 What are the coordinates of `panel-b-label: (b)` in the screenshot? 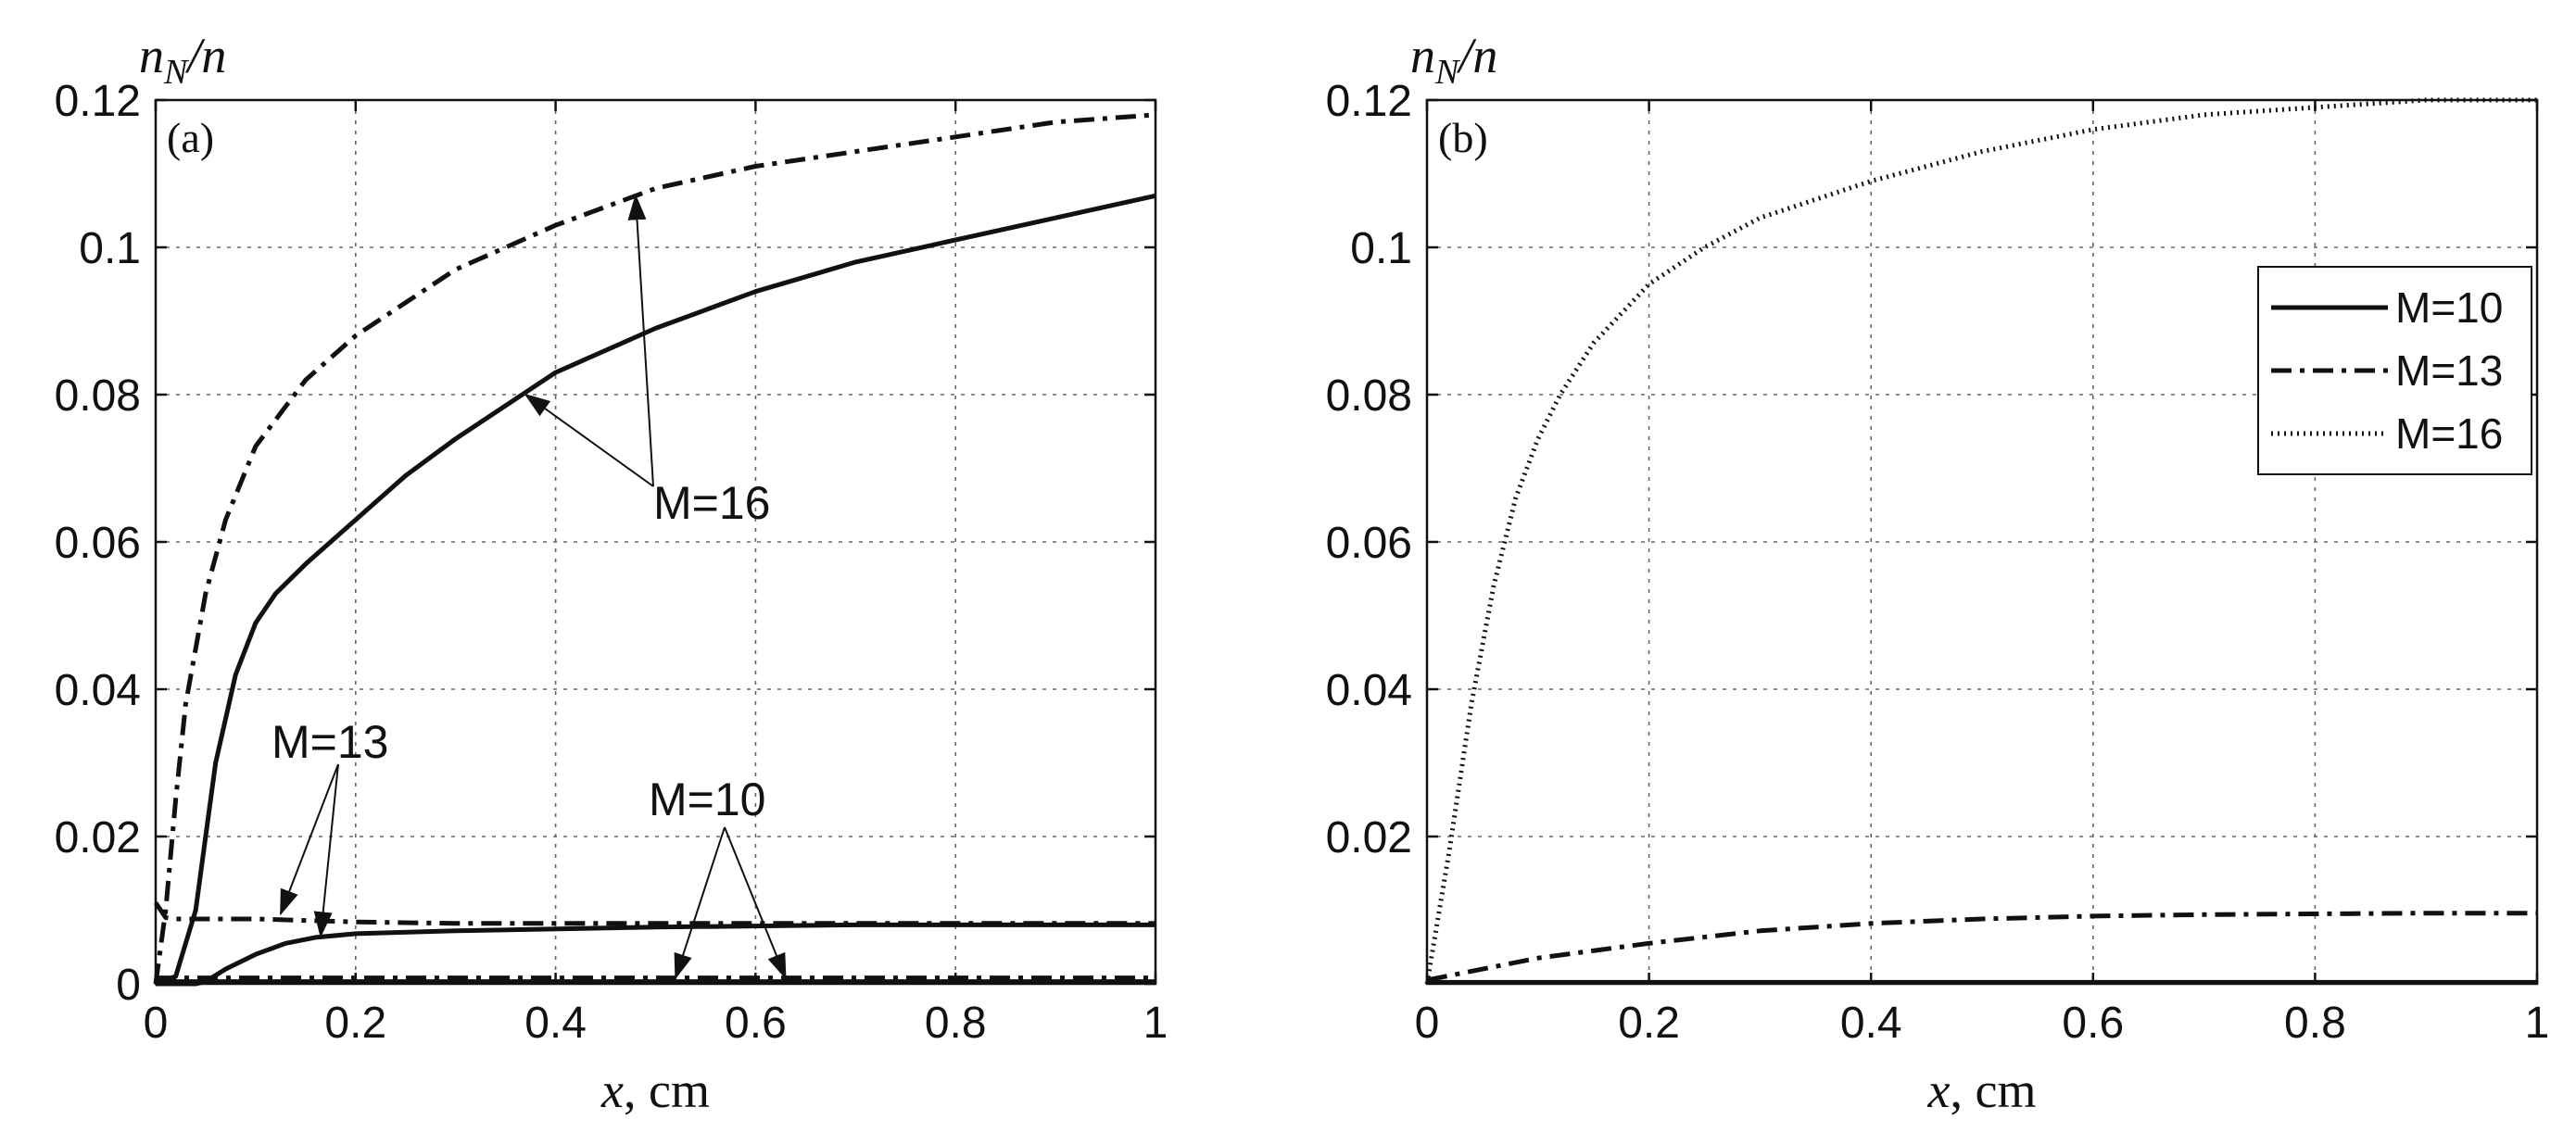 It's located at (1463, 137).